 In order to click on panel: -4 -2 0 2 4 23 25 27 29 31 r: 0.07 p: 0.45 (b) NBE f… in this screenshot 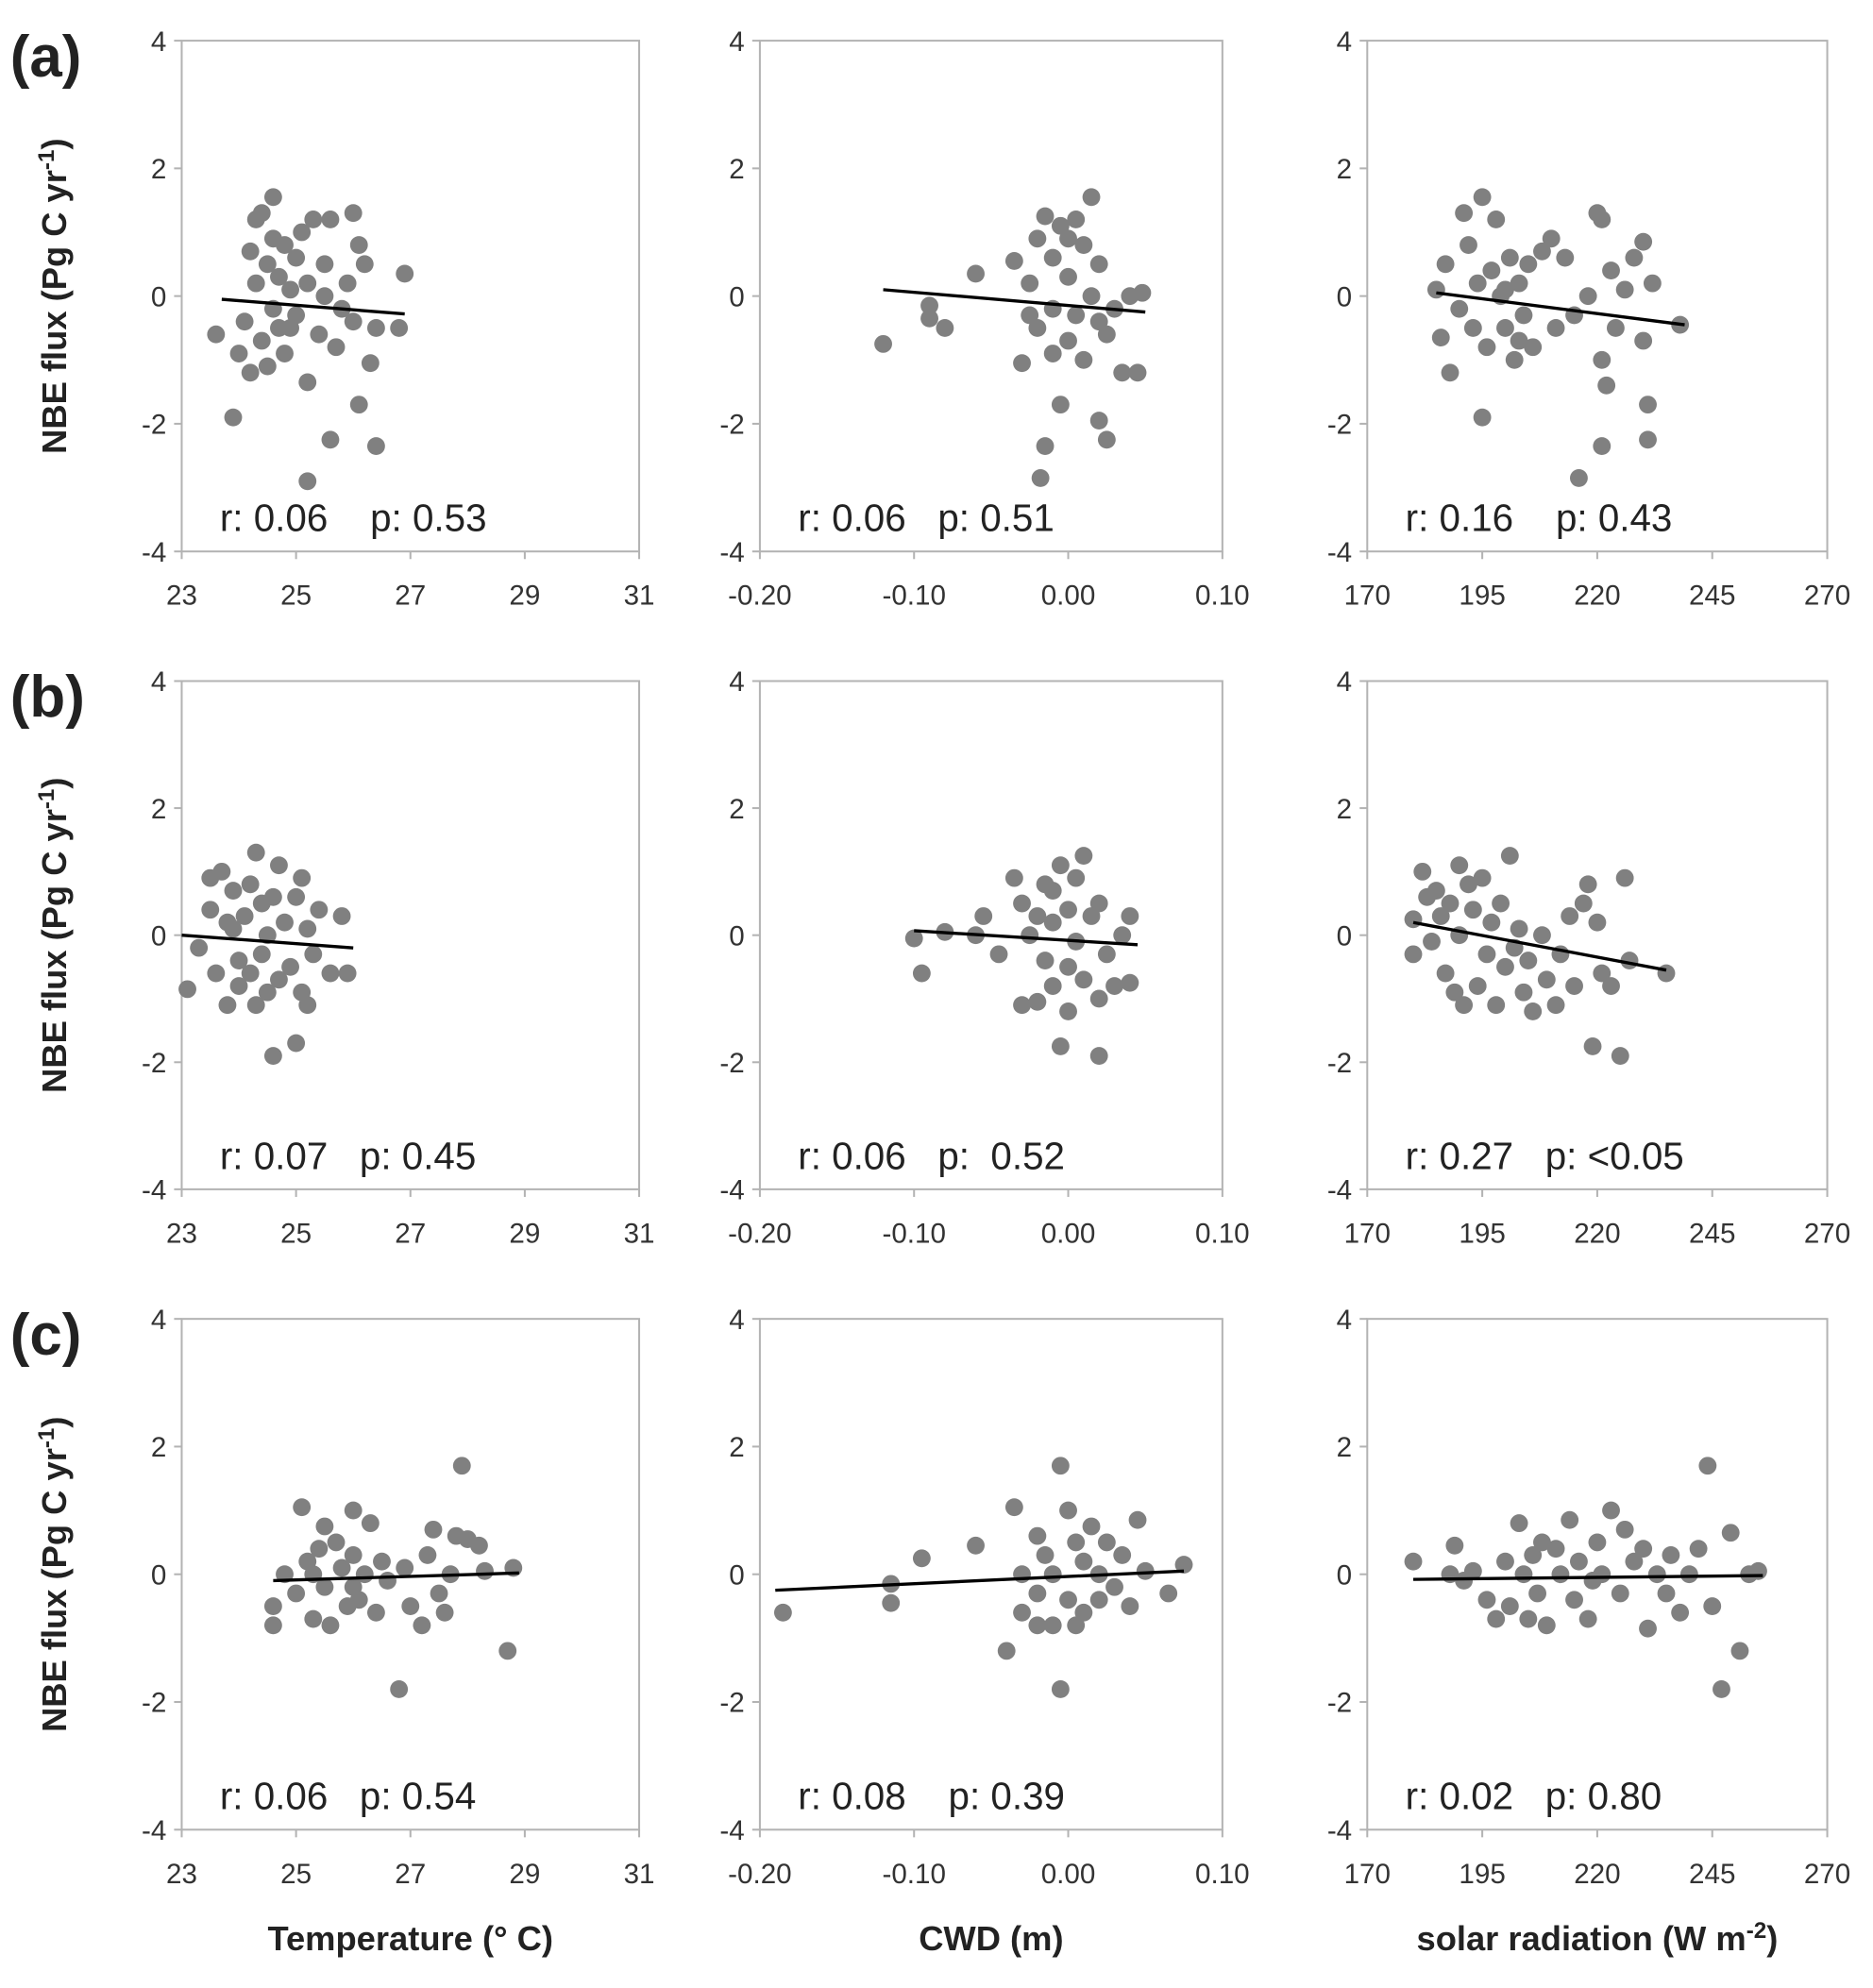, I will do `click(332, 957)`.